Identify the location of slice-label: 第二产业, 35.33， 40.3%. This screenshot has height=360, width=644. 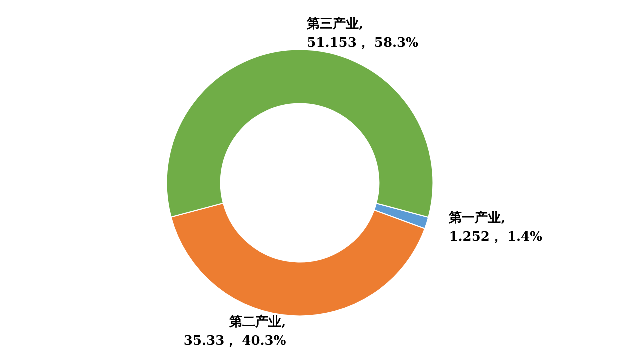
(235, 332).